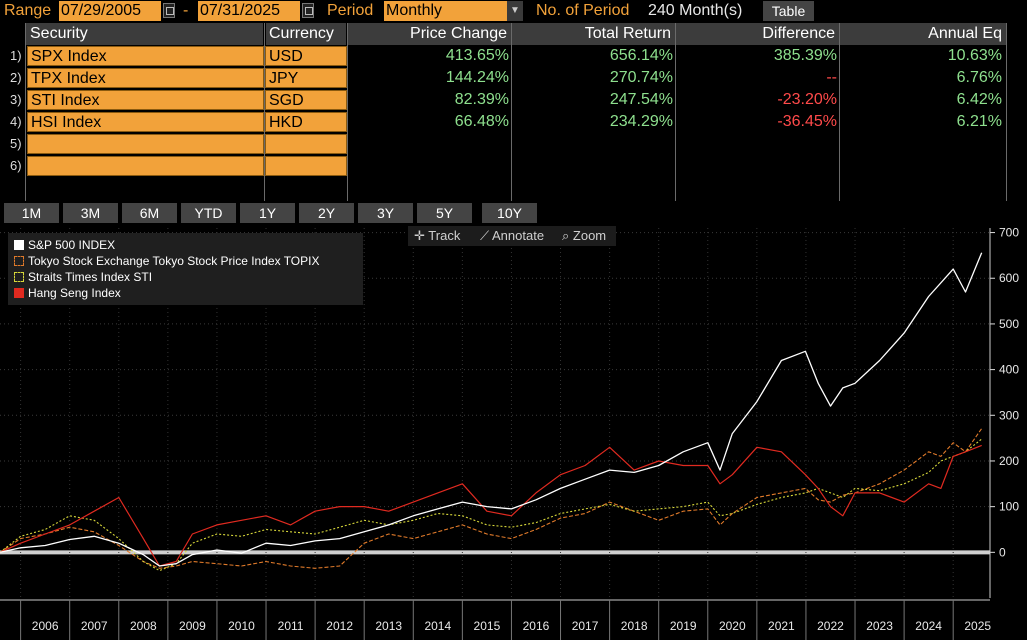 This screenshot has width=1027, height=640. Describe the element at coordinates (477, 77) in the screenshot. I see `price-change-value: 144.24%` at that location.